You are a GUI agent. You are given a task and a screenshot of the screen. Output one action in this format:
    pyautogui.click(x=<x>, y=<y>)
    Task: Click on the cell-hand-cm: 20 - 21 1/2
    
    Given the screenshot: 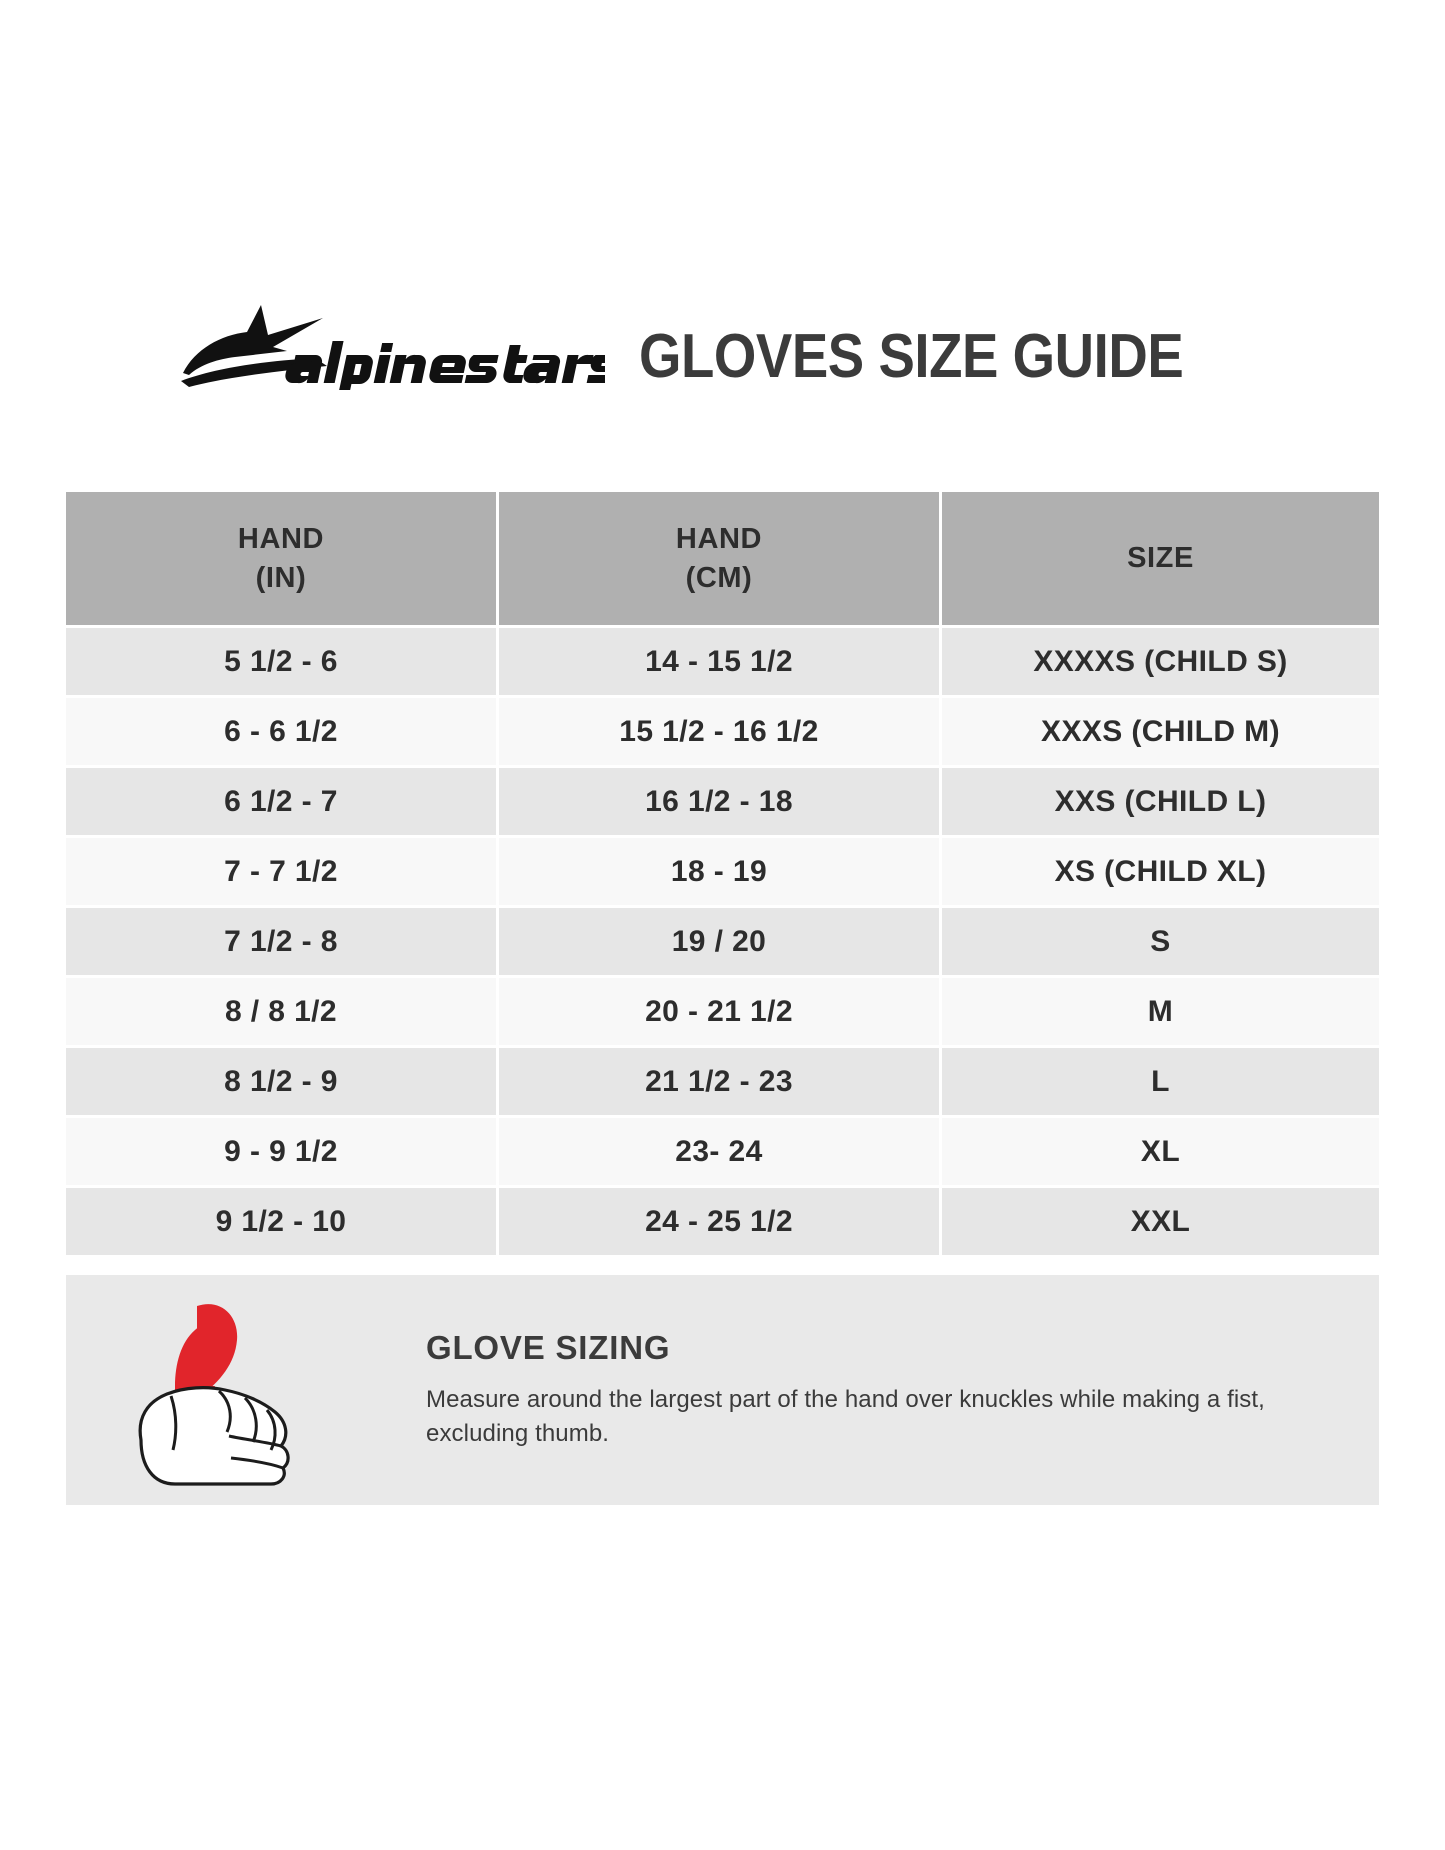 What is the action you would take?
    pyautogui.click(x=720, y=1010)
    